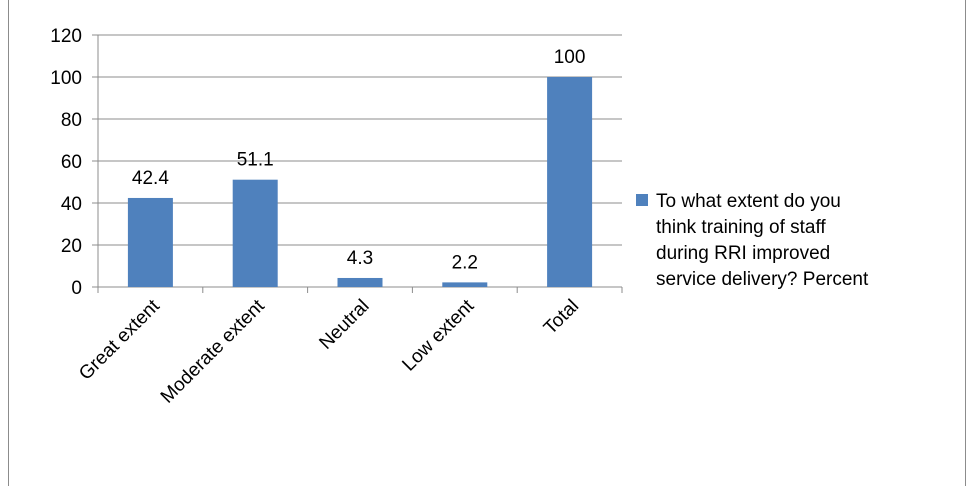 The image size is (970, 491). Describe the element at coordinates (762, 279) in the screenshot. I see `legend-line: service delivery? Percent` at that location.